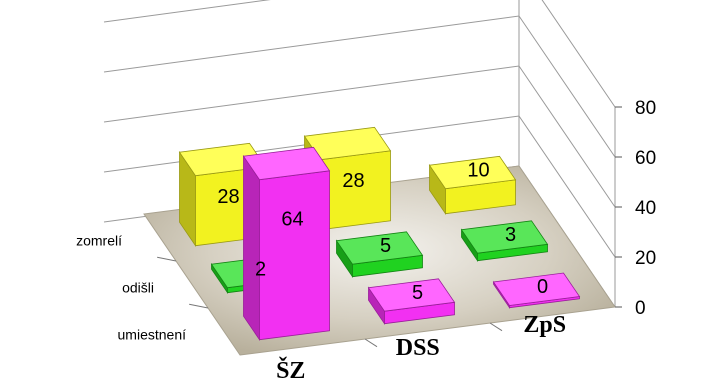 The image size is (706, 385). I want to click on series-label: odišli, so click(138, 288).